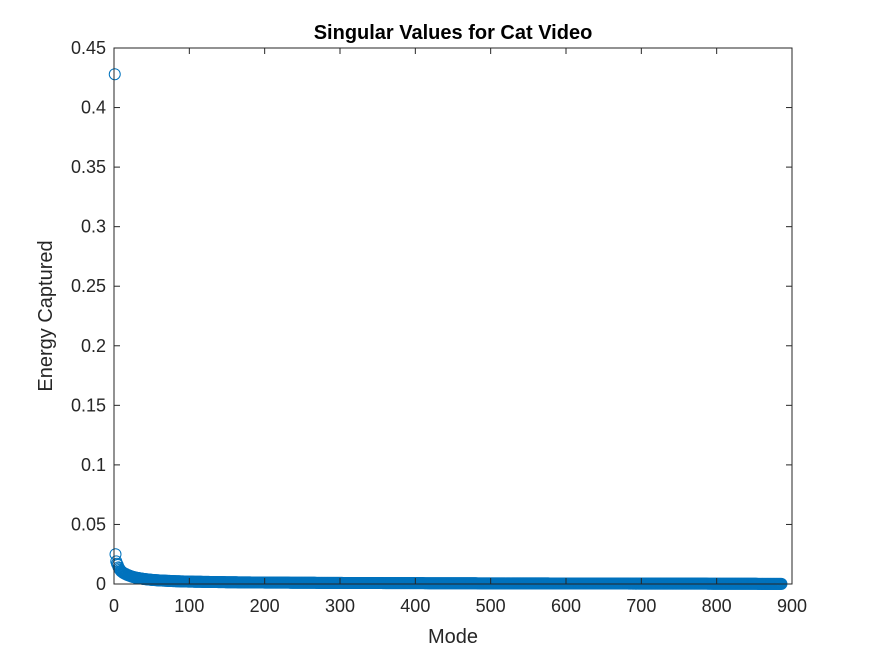 This screenshot has height=656, width=875. Describe the element at coordinates (265, 606) in the screenshot. I see `x-tick-label: 200` at that location.